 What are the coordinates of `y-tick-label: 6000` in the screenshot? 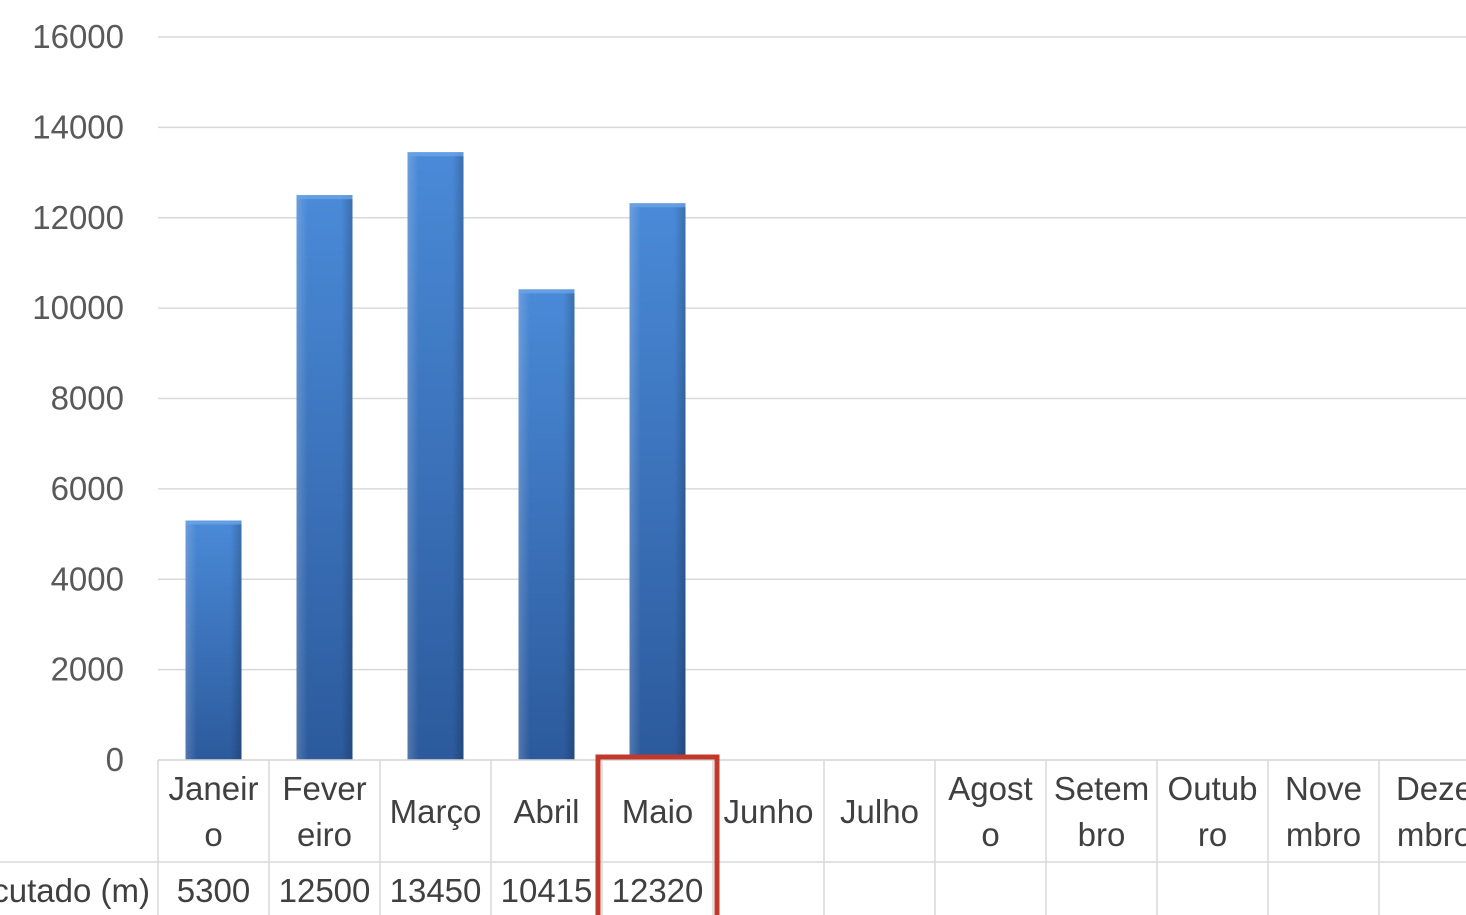 It's located at (87, 488).